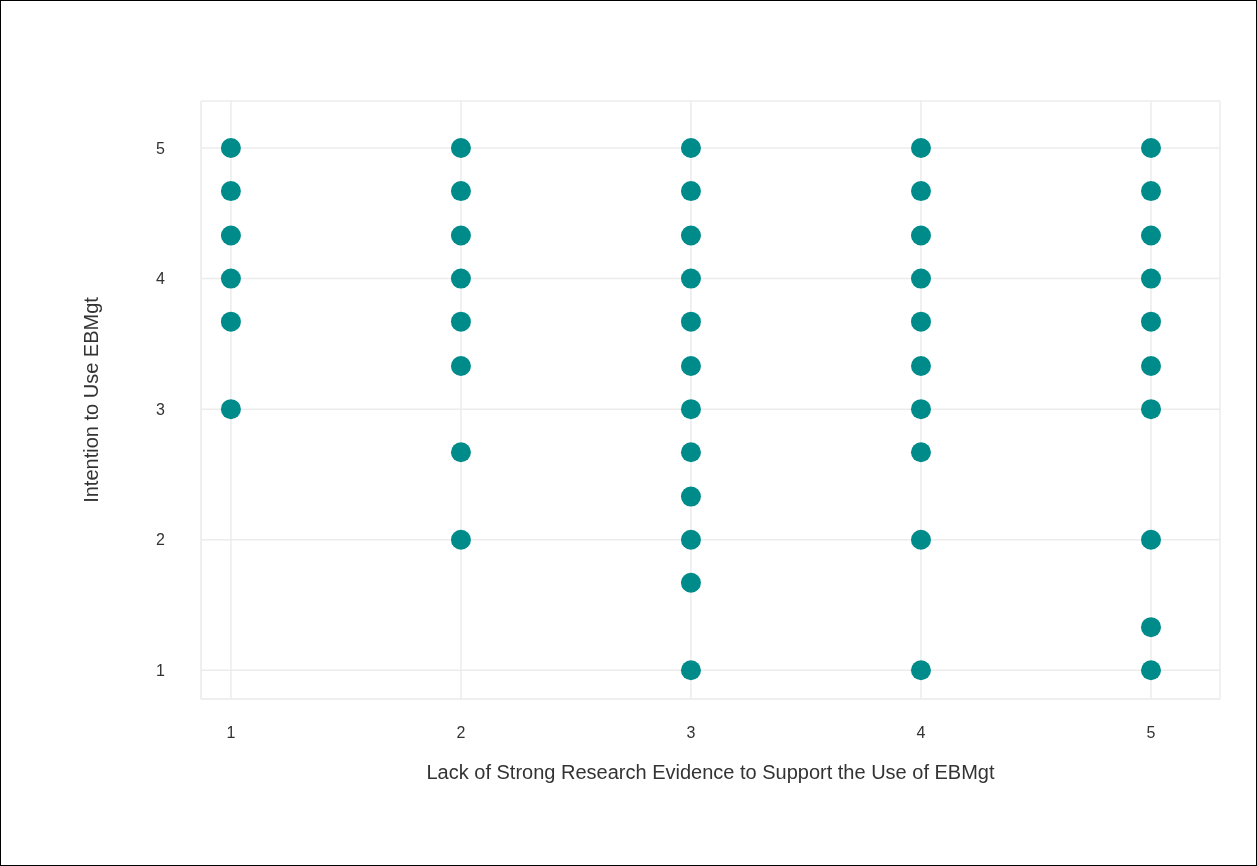  What do you see at coordinates (161, 279) in the screenshot?
I see `y-tick-label: 4` at bounding box center [161, 279].